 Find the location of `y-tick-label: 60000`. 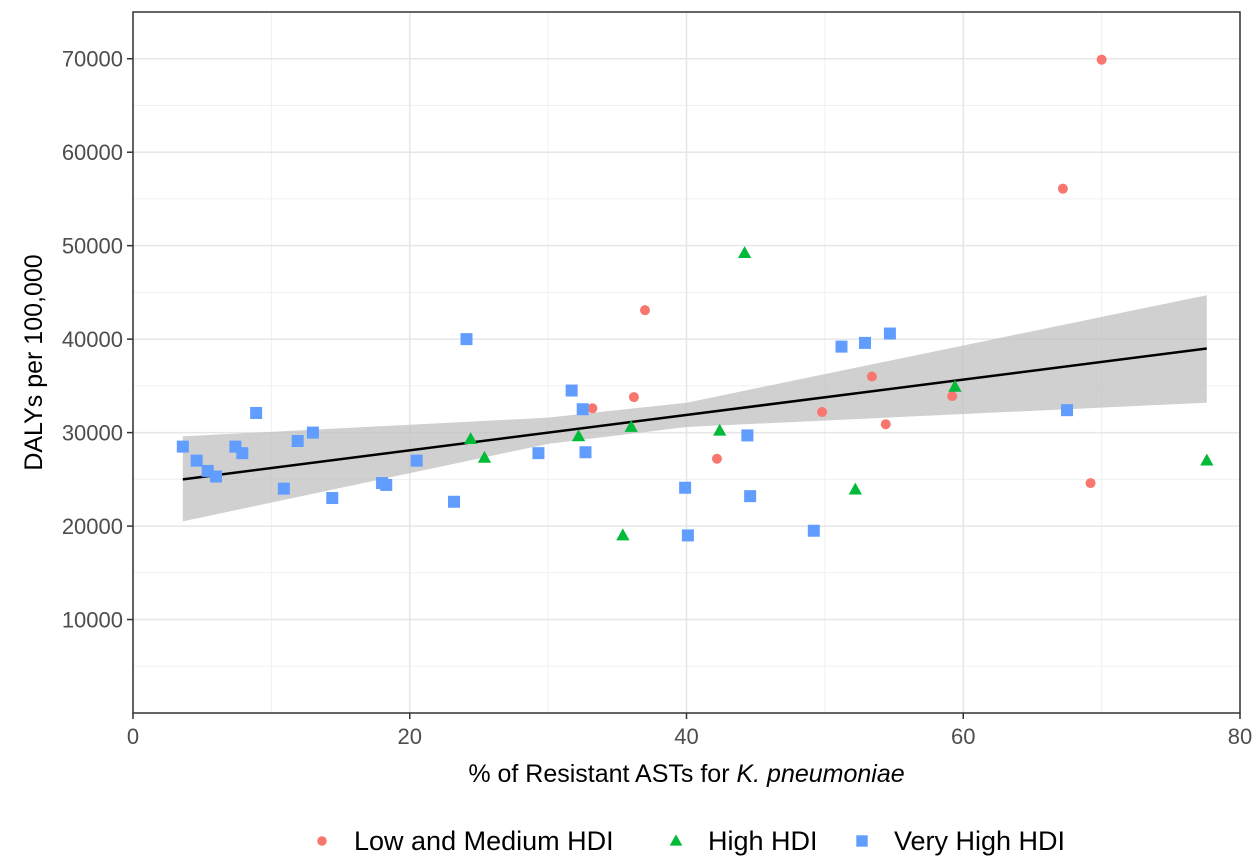

y-tick-label: 60000 is located at coordinates (92, 152).